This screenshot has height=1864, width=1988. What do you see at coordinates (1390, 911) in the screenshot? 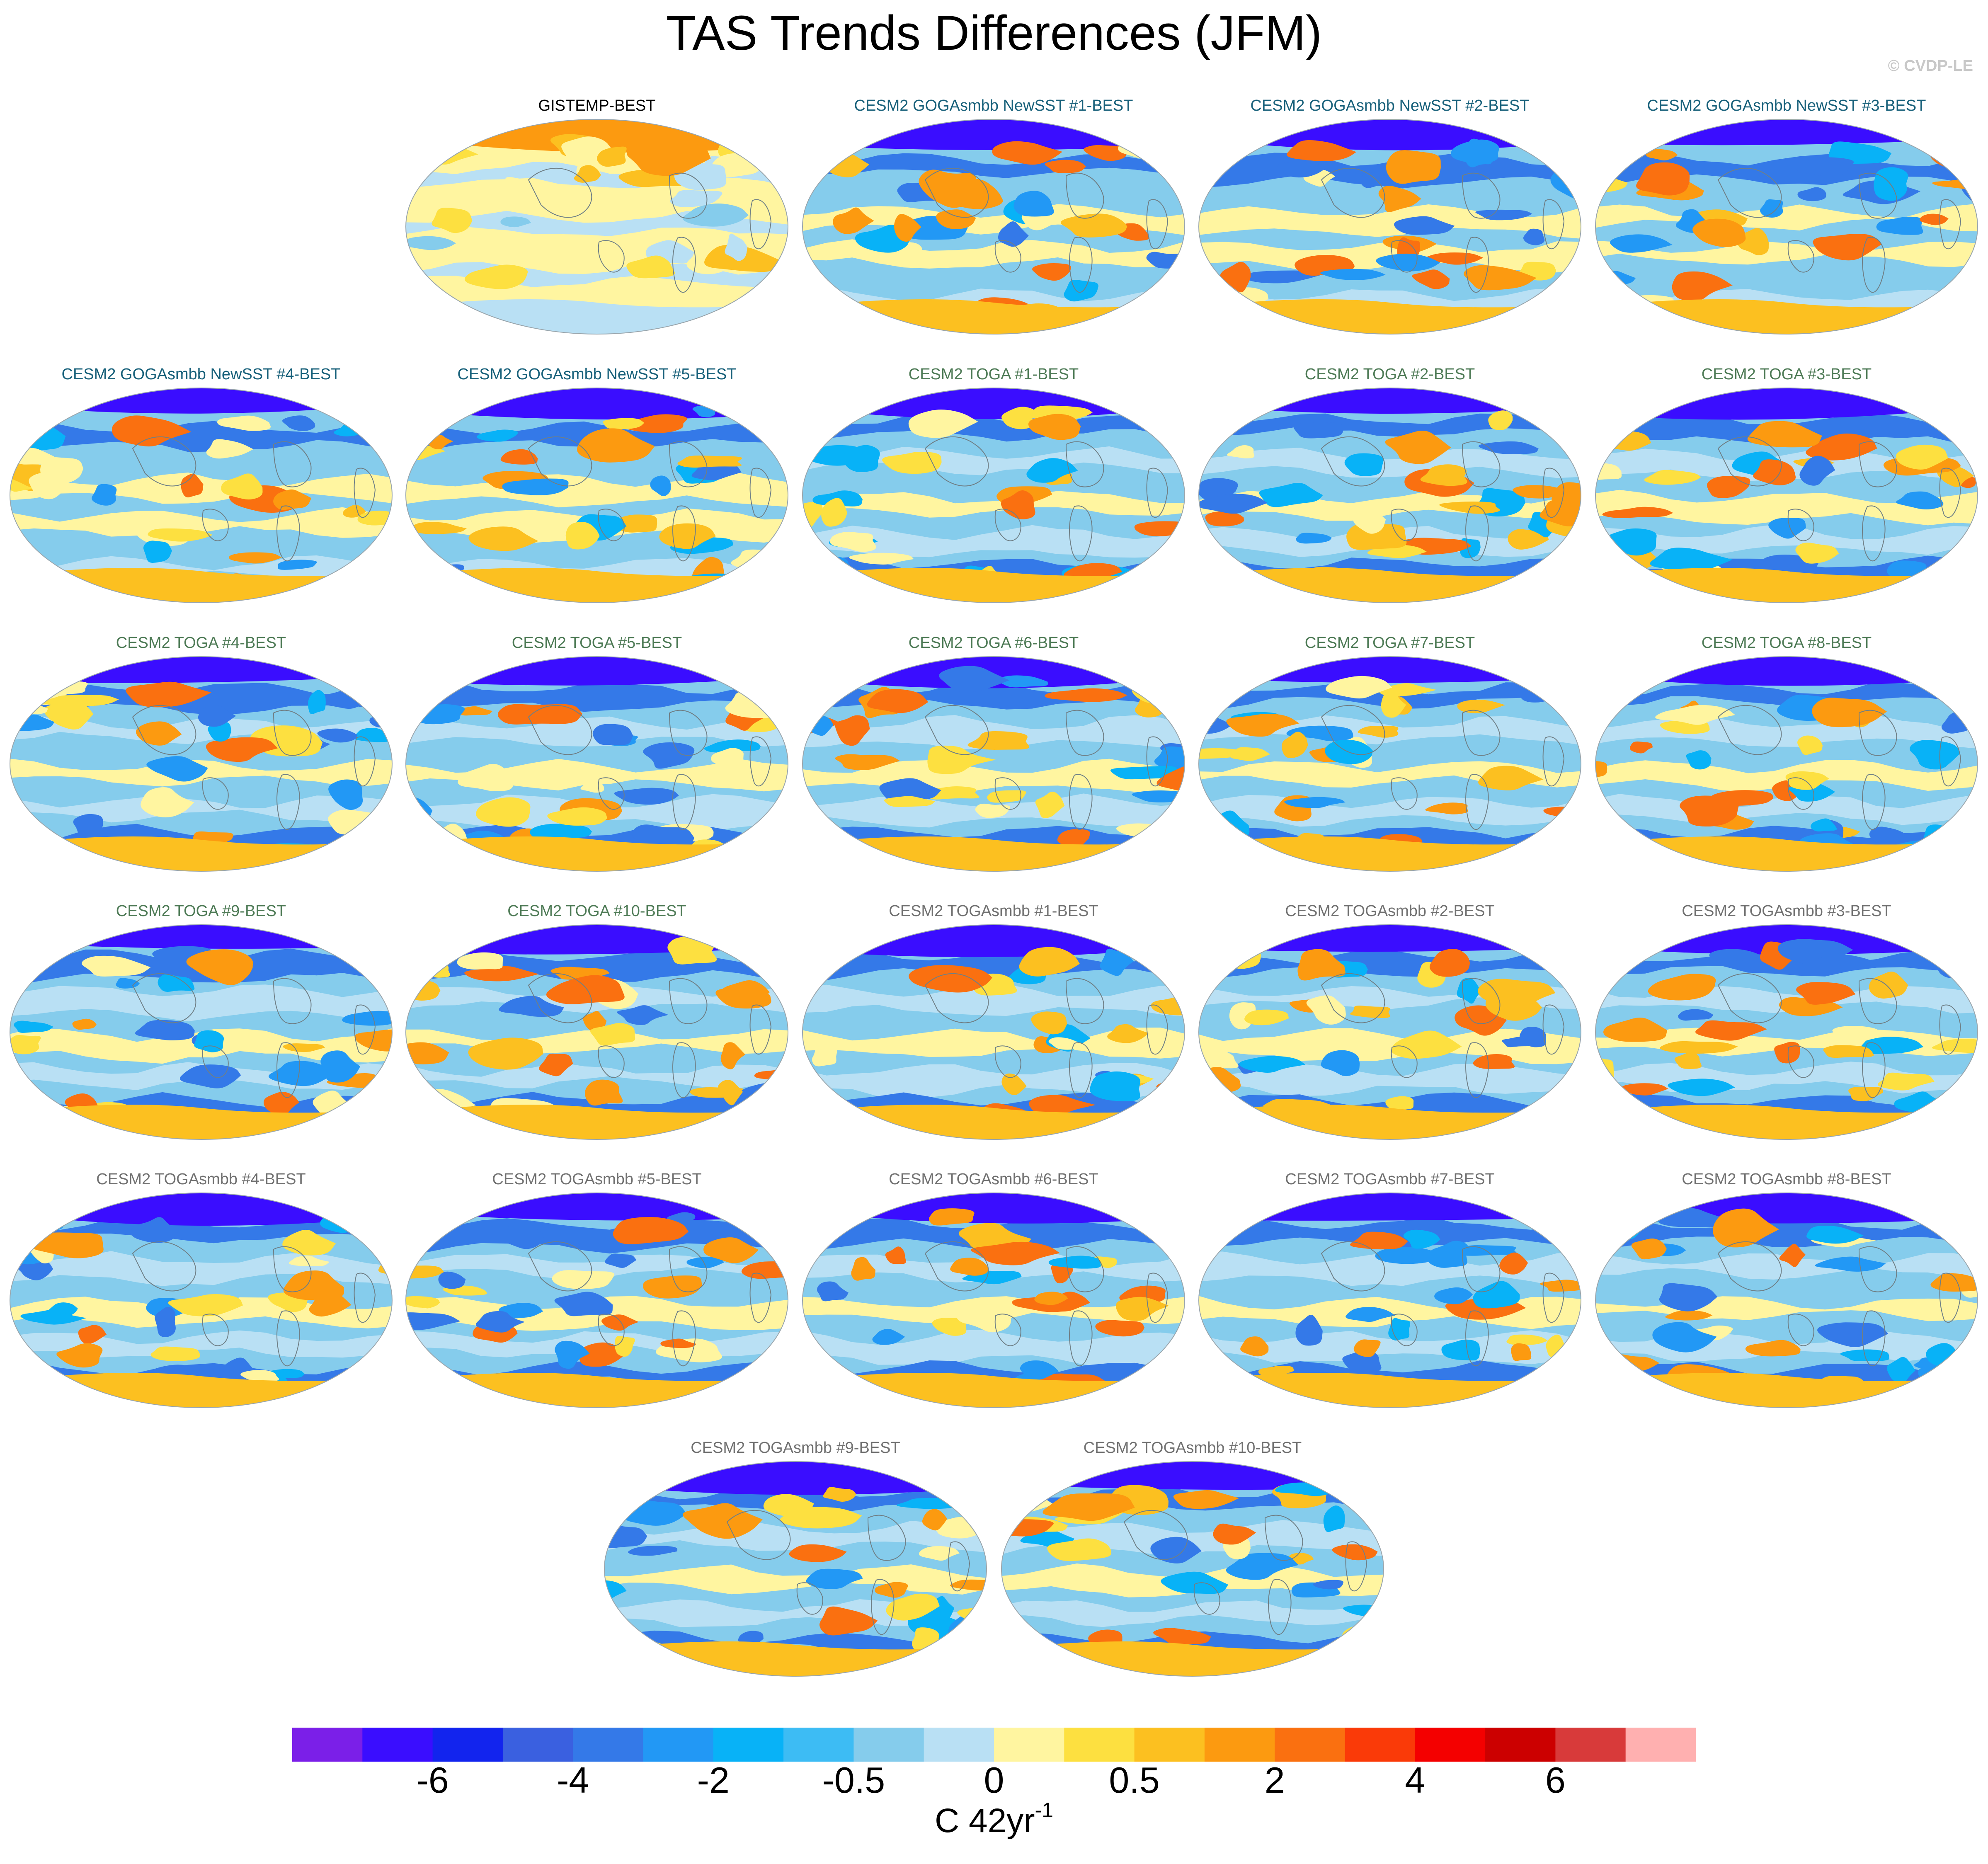
I see `panel-title: CESM2 TOGAsmbb #2-BEST` at bounding box center [1390, 911].